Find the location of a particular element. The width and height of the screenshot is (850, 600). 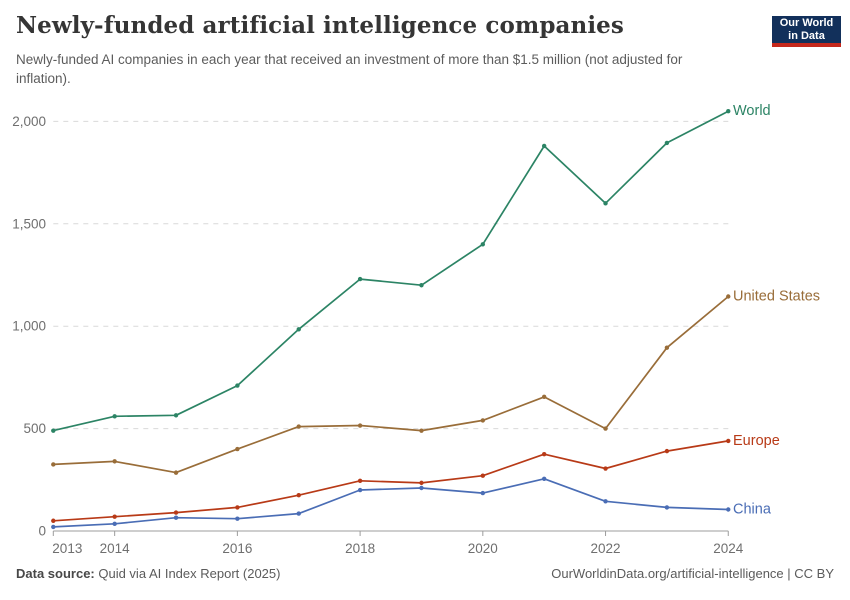

series-label-world: World is located at coordinates (752, 111).